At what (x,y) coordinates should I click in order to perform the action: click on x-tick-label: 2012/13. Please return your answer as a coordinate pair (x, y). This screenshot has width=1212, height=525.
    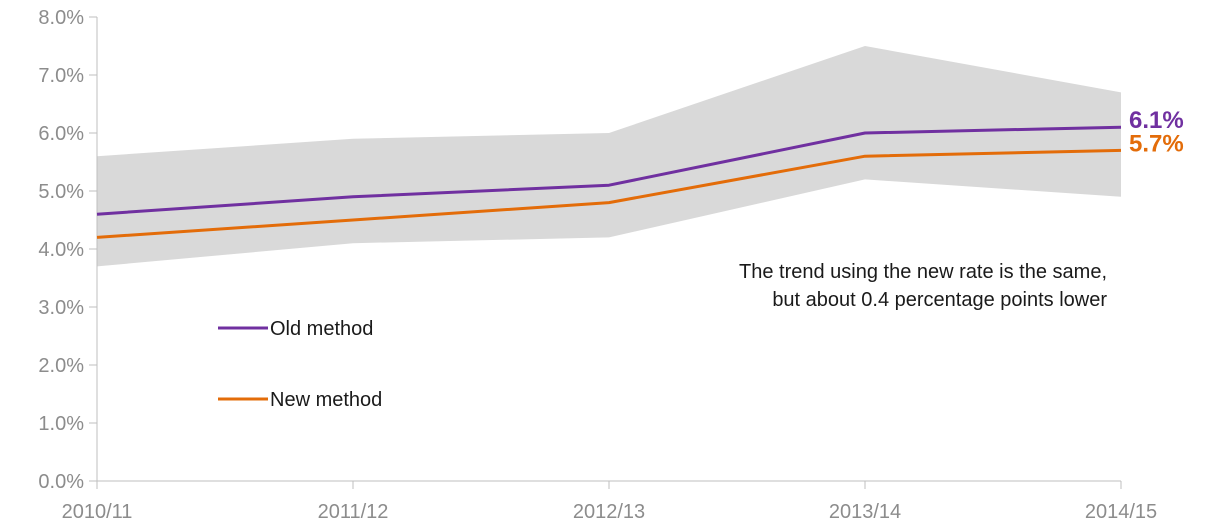
    Looking at the image, I should click on (609, 512).